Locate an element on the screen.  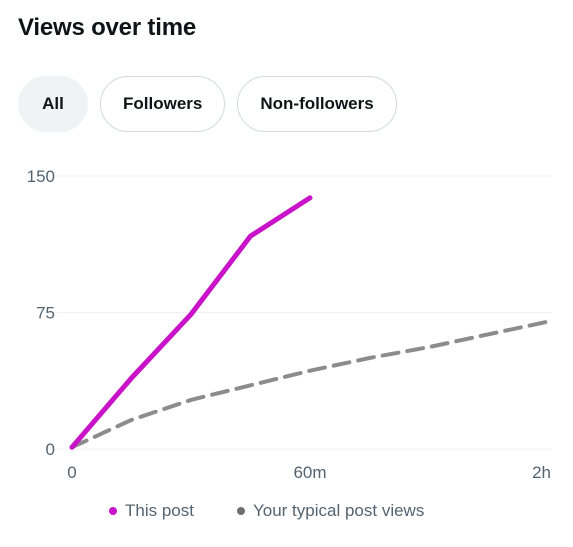
filter-all-button: All is located at coordinates (53, 104).